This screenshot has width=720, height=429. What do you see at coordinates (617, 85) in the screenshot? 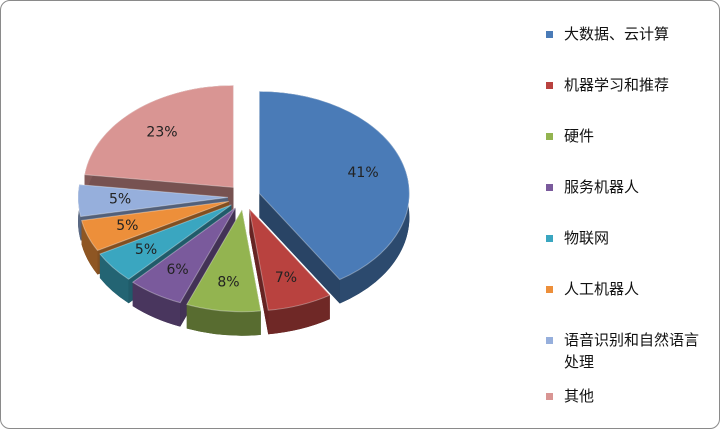
I see `legend-label: 机器学习和推荐` at bounding box center [617, 85].